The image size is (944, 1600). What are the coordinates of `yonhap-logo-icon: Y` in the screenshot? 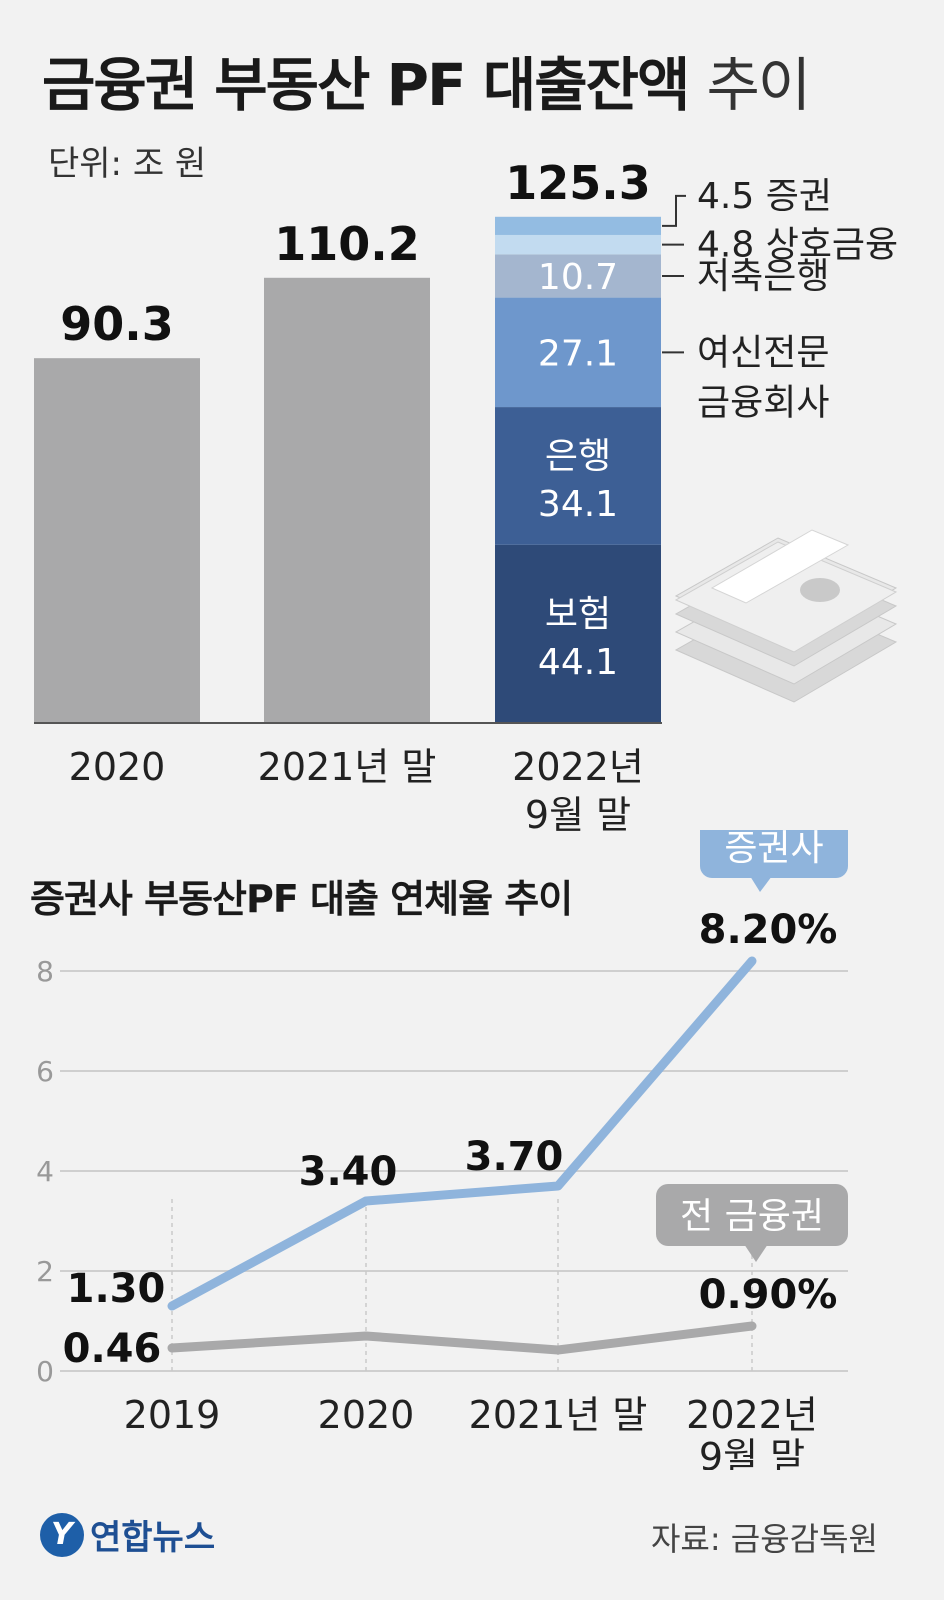 It's located at (62, 1534).